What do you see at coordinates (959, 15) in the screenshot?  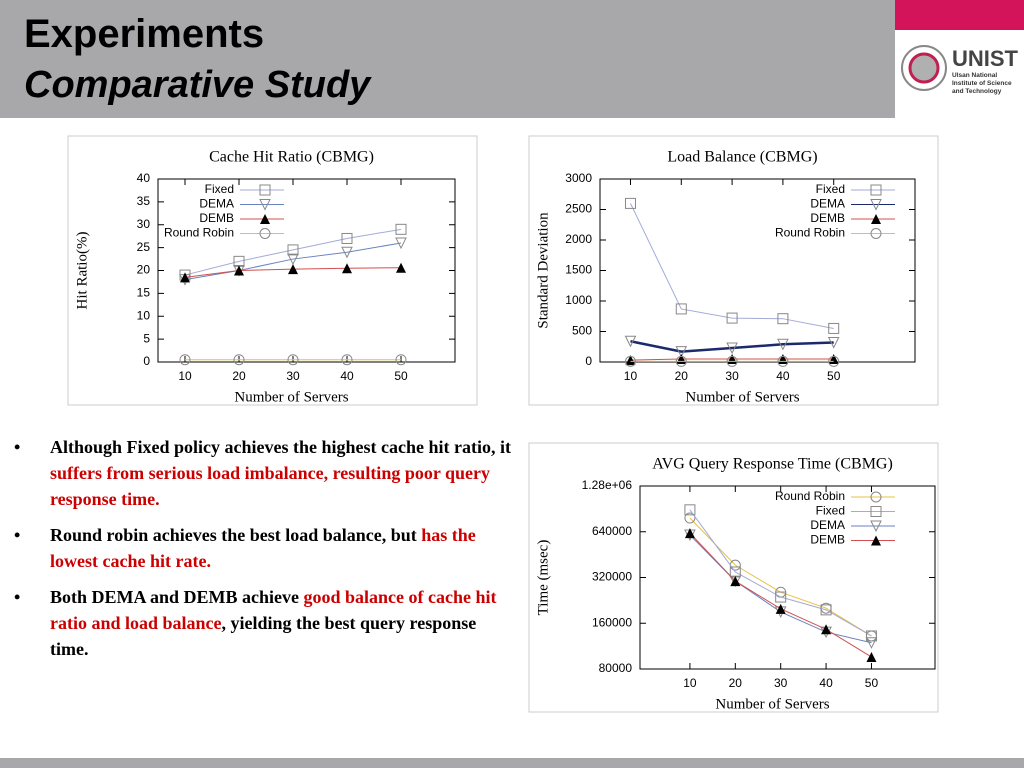 I see `accent-strip` at bounding box center [959, 15].